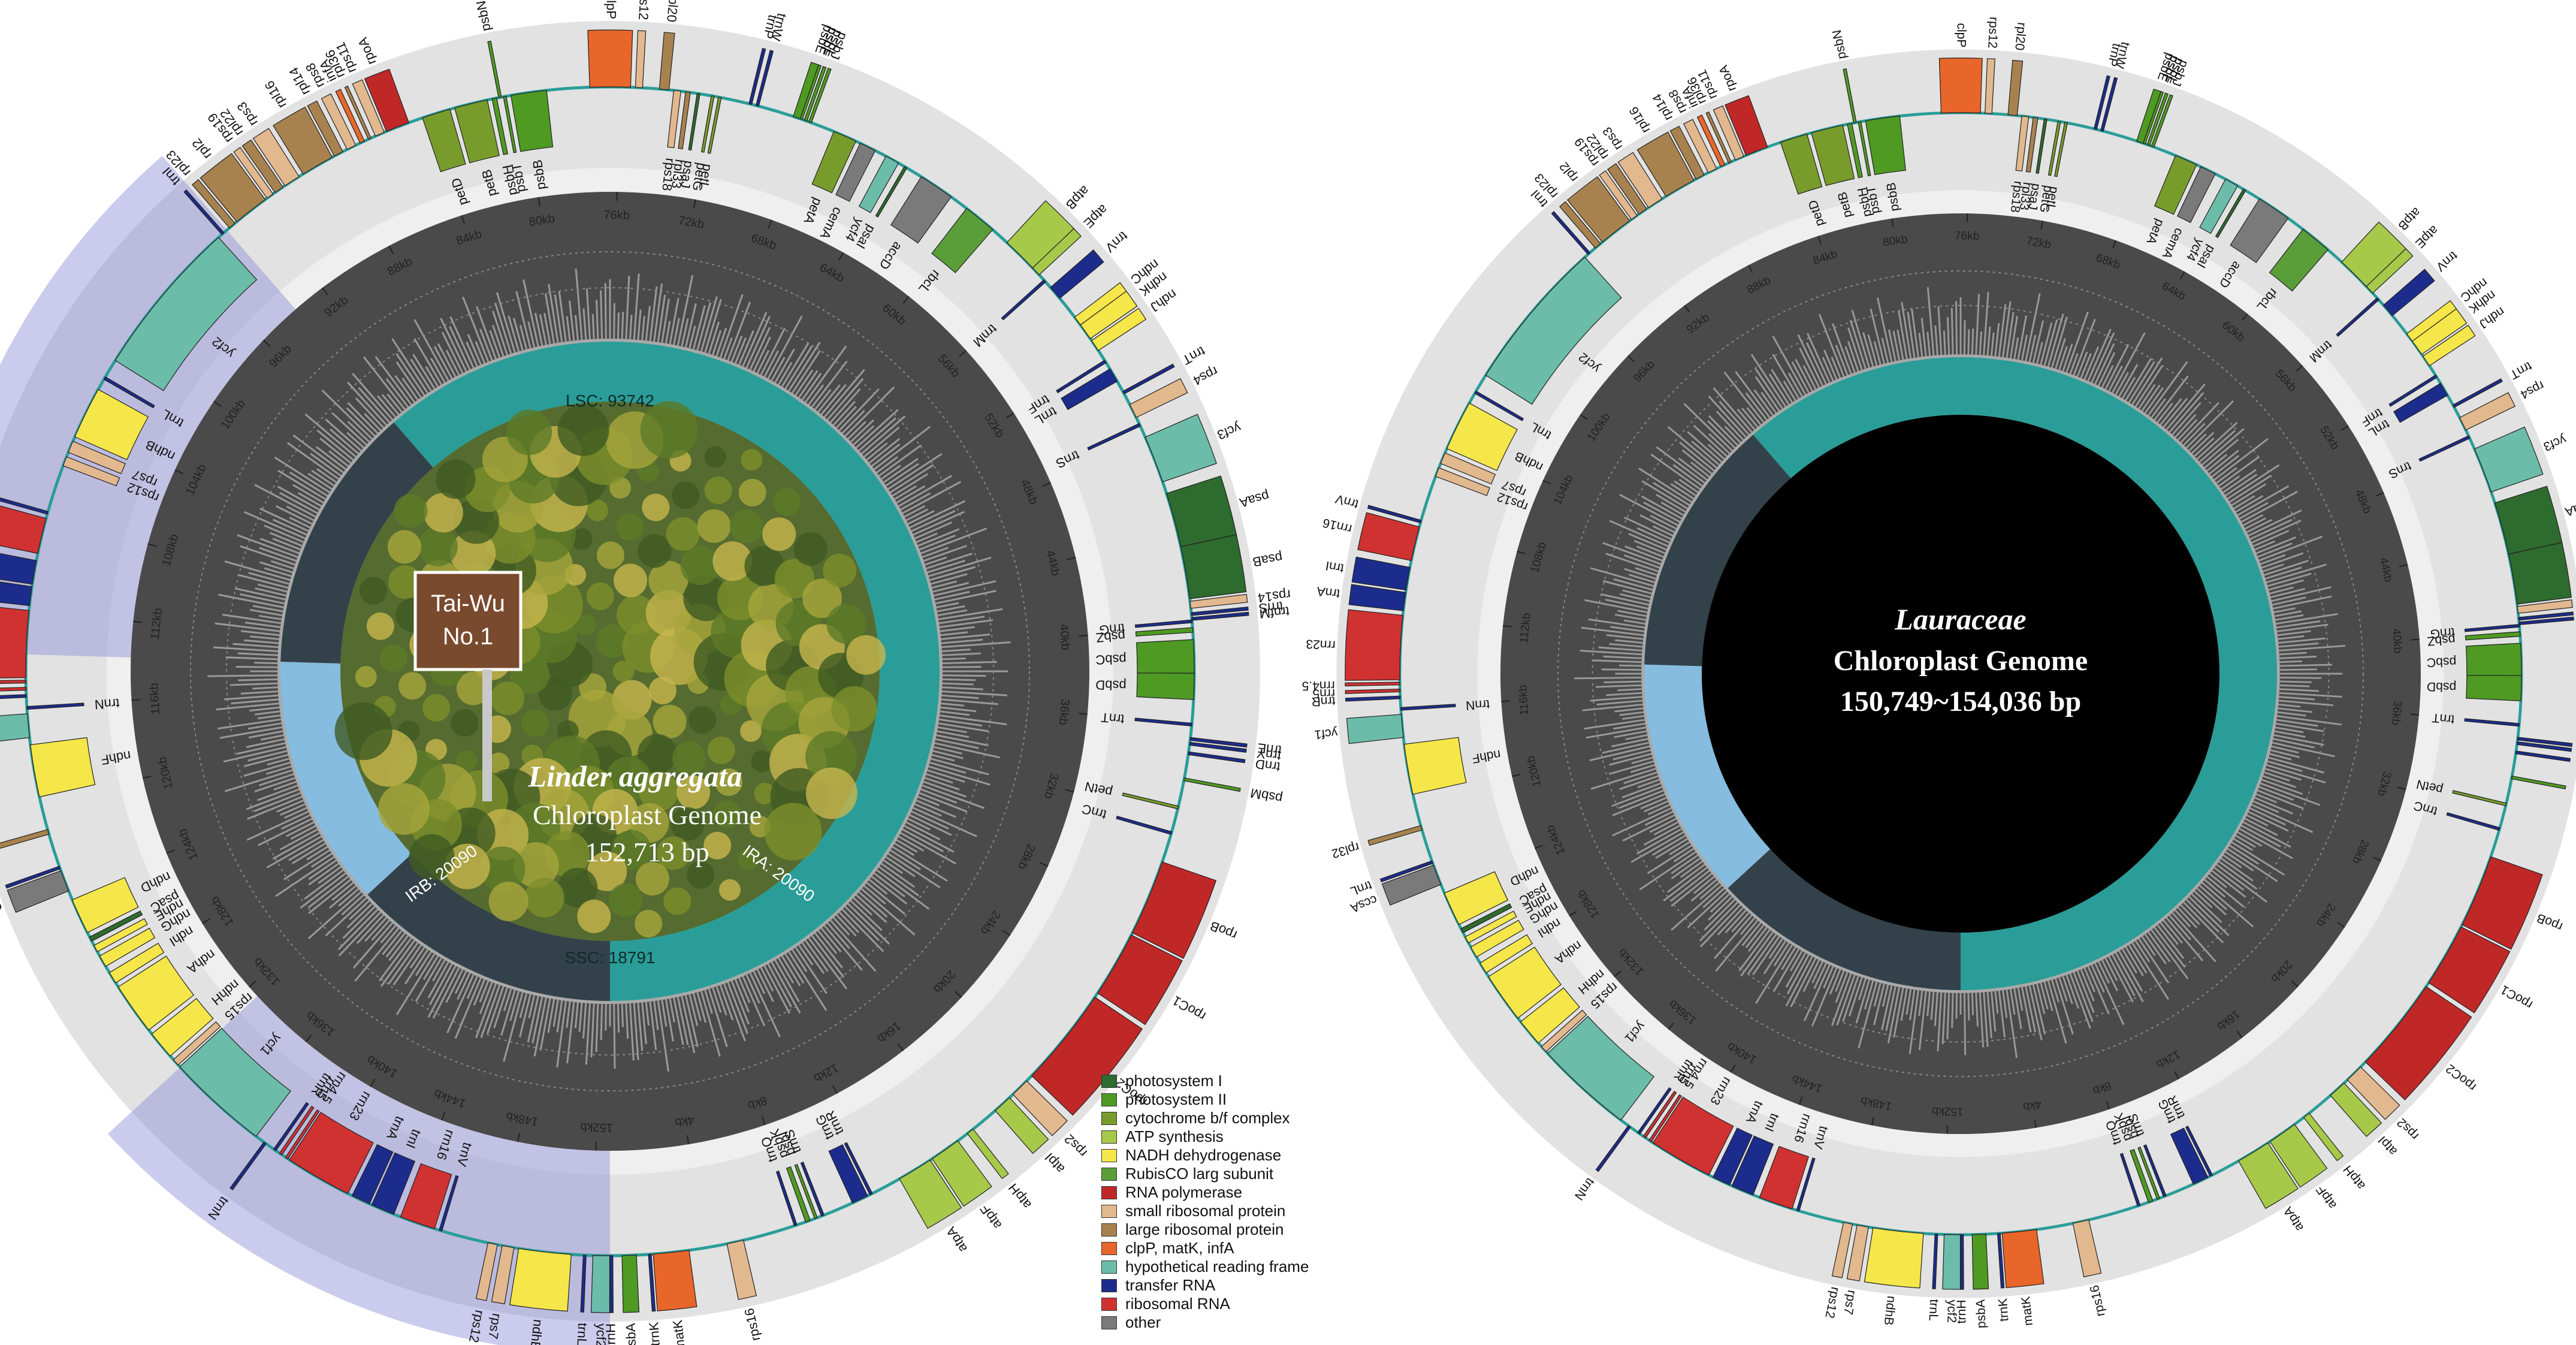  What do you see at coordinates (1109, 1118) in the screenshot?
I see `legend-swatch` at bounding box center [1109, 1118].